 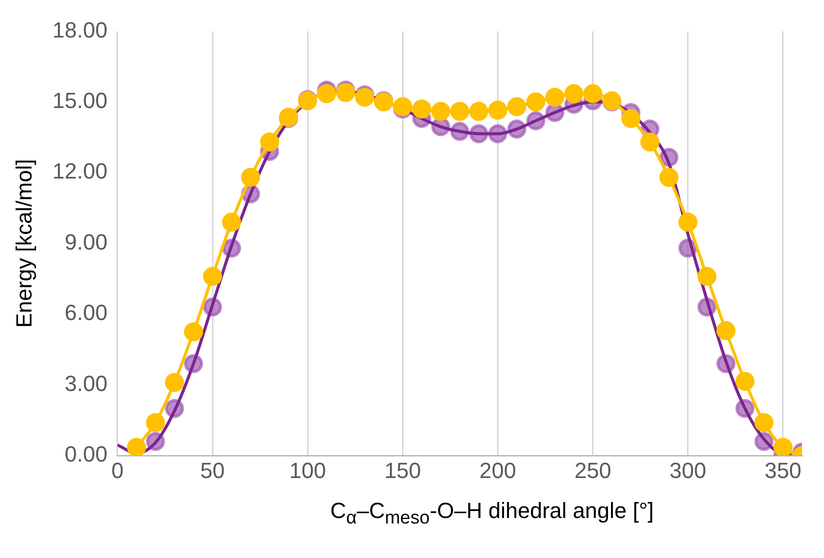 I want to click on x-tick-label: 350, so click(x=783, y=470).